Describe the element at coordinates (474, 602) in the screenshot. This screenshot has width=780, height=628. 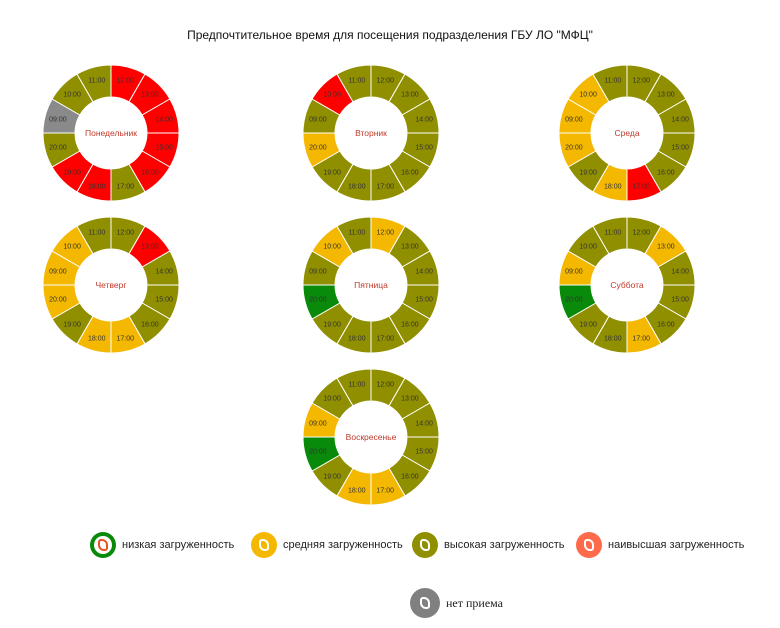
I see `legend-label: нет приема` at that location.